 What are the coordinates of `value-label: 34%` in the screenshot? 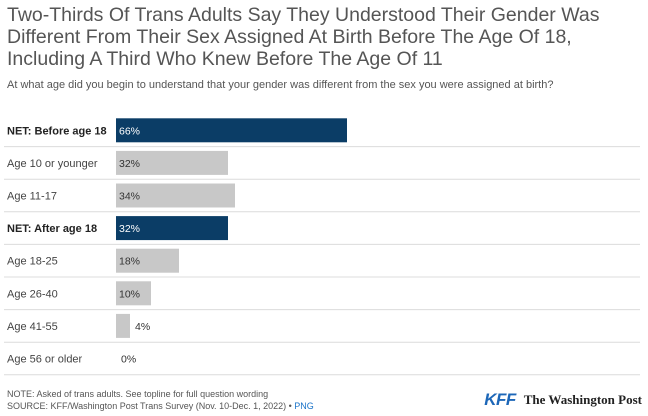 It's located at (129, 197).